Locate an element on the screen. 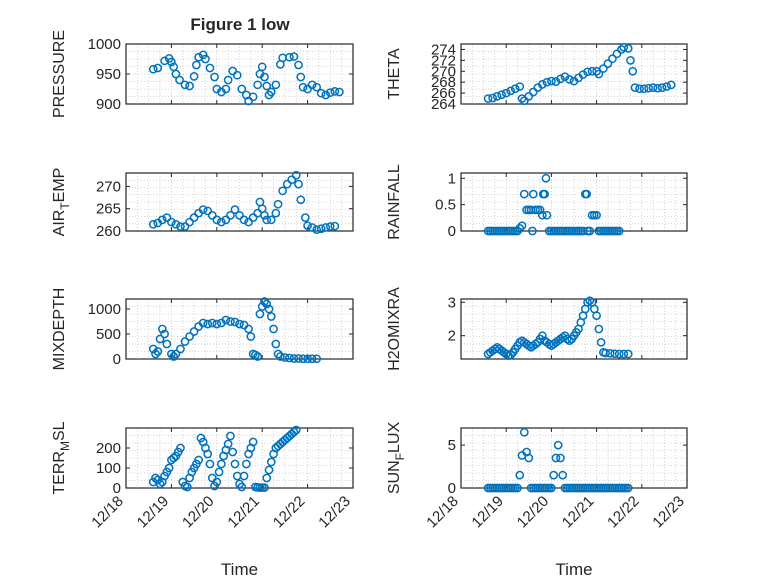  y-tick-label: 3 is located at coordinates (452, 302).